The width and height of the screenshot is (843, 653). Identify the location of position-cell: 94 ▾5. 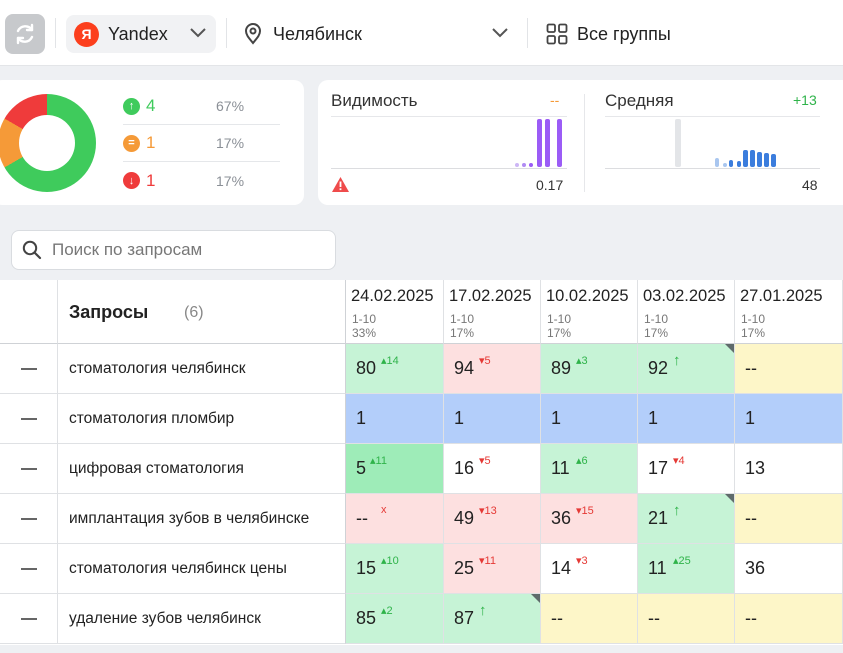
(492, 369).